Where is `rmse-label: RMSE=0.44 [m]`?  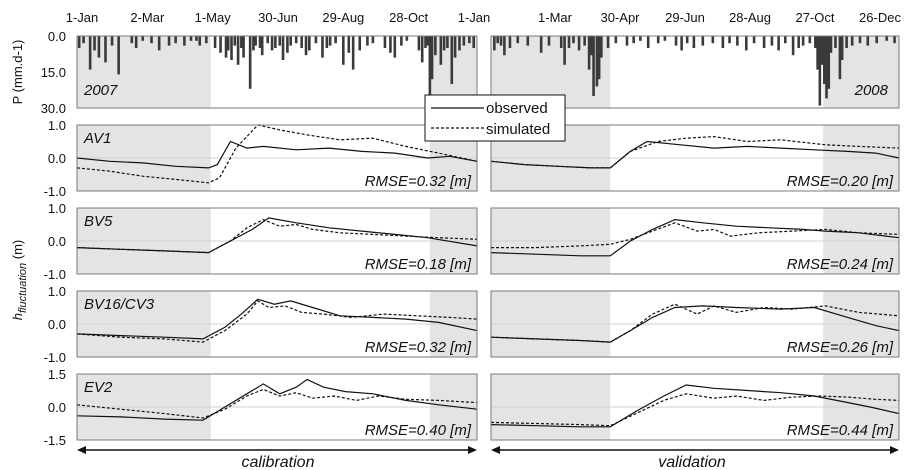
rmse-label: RMSE=0.44 [m] is located at coordinates (840, 430).